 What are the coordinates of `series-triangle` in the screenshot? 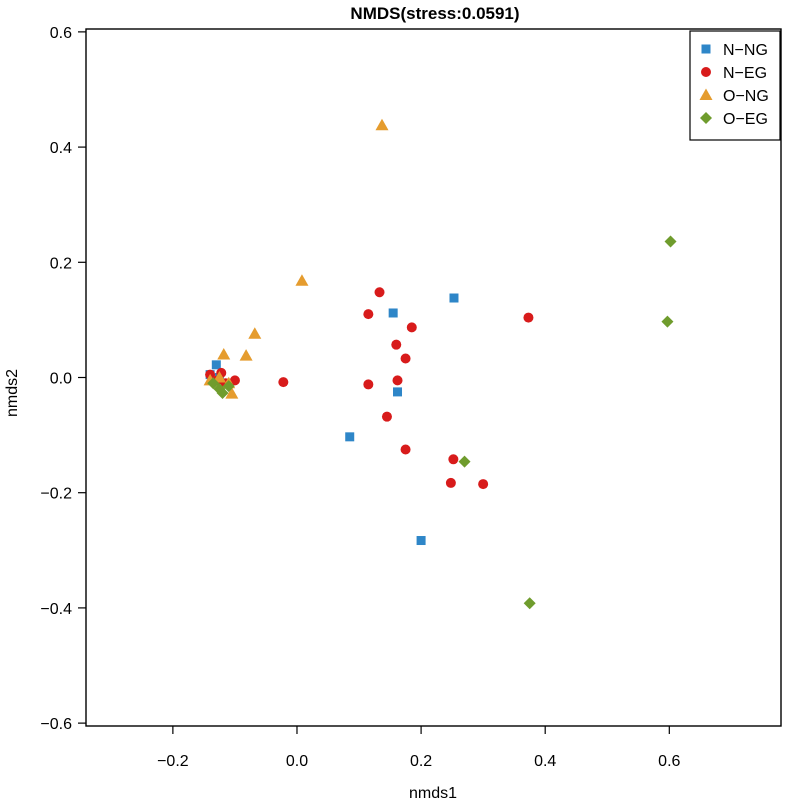 It's located at (296, 258).